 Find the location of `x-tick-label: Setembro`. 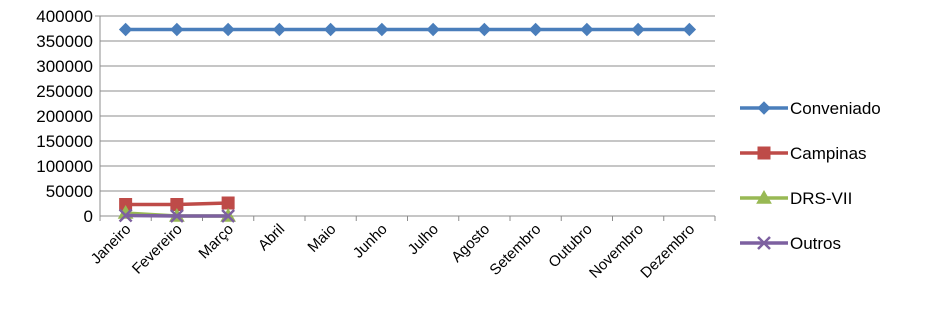

x-tick-label: Setembro is located at coordinates (515, 250).